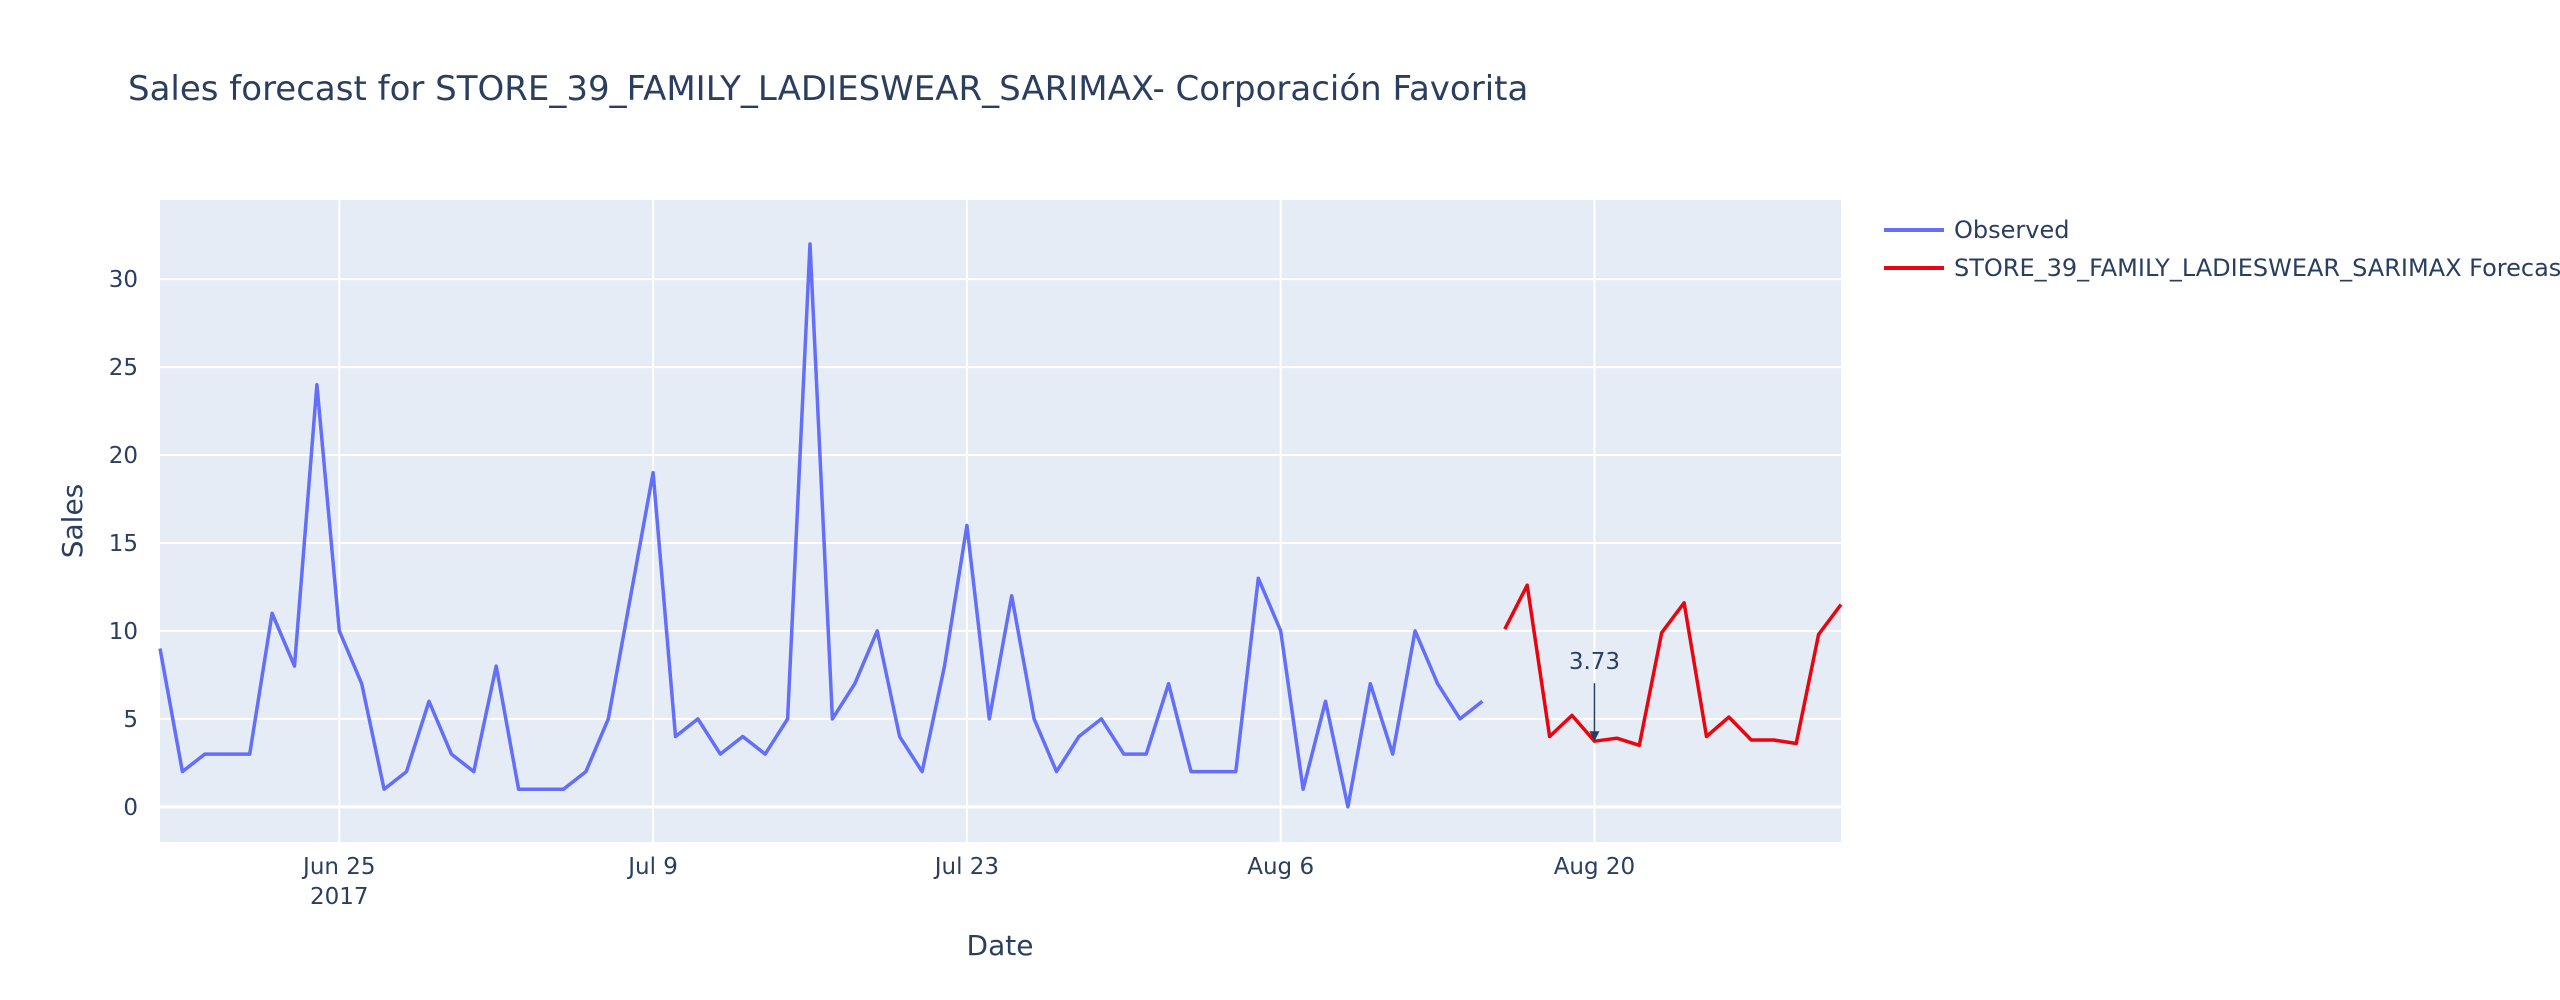 This screenshot has width=2560, height=1000. What do you see at coordinates (338, 867) in the screenshot?
I see `x-tick-label: Jun 25` at bounding box center [338, 867].